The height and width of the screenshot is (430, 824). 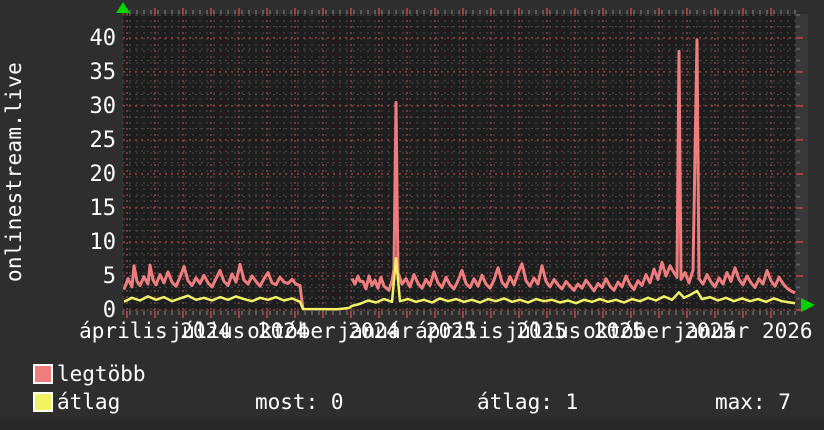 What do you see at coordinates (528, 402) in the screenshot?
I see `stat-atlag: átlag: 1` at bounding box center [528, 402].